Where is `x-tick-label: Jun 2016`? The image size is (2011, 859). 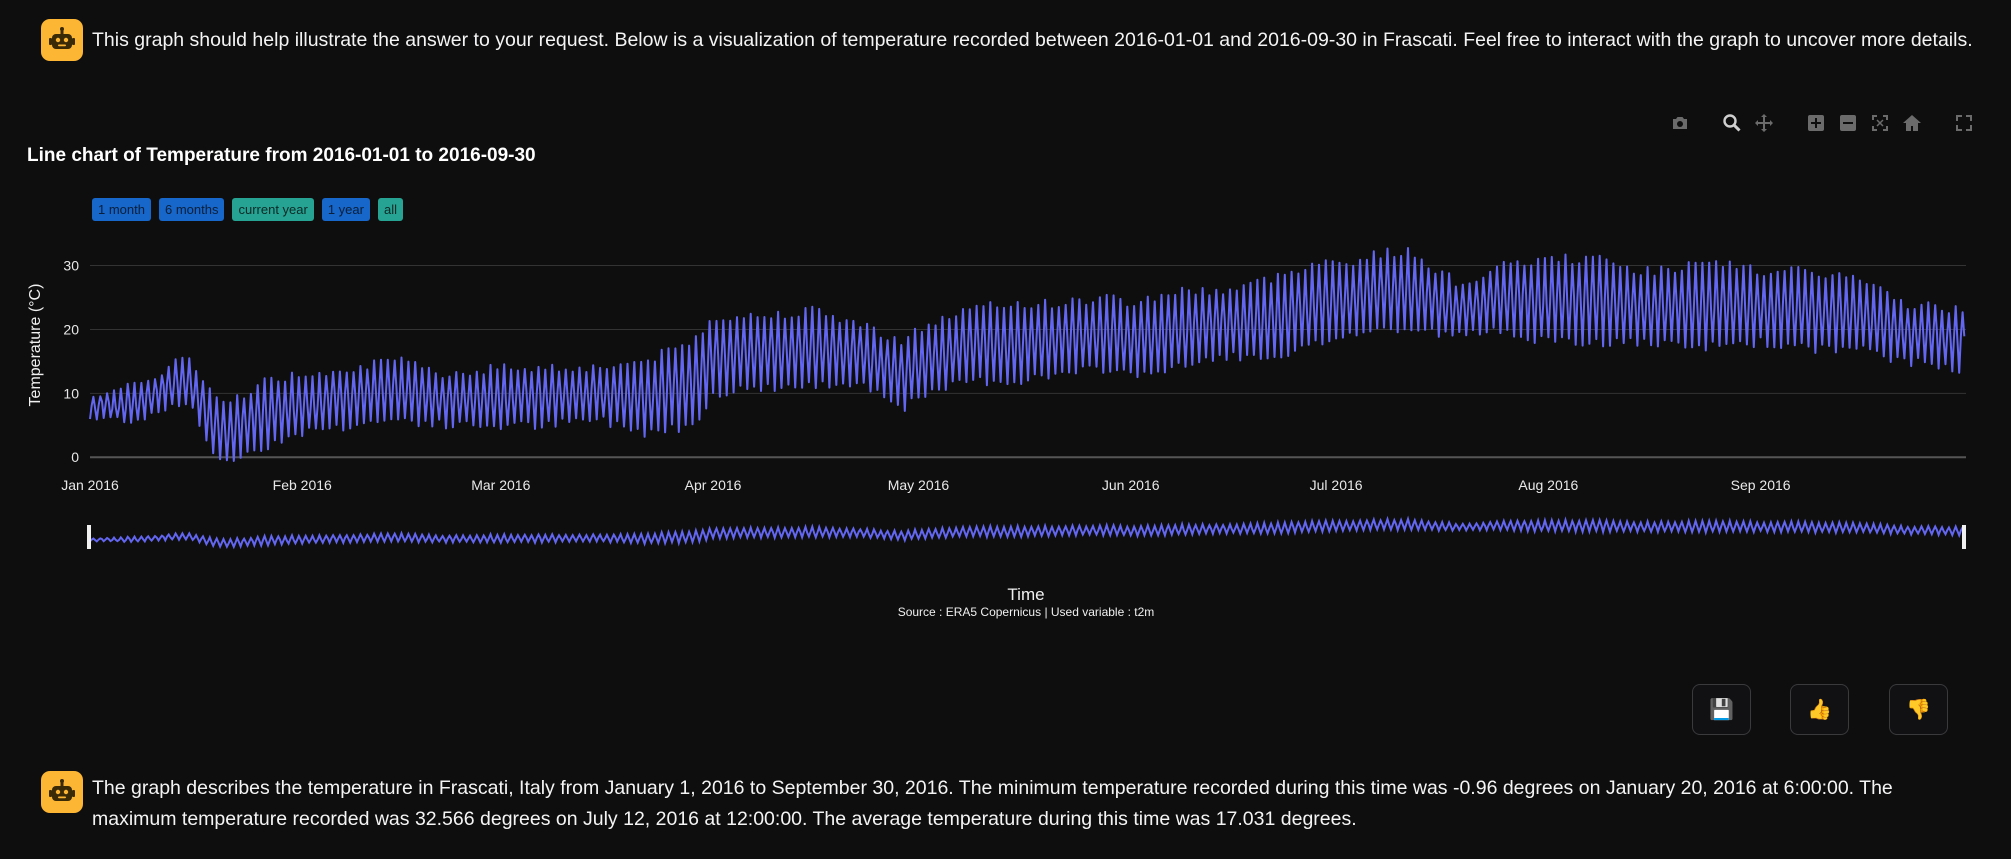 x-tick-label: Jun 2016 is located at coordinates (1131, 485).